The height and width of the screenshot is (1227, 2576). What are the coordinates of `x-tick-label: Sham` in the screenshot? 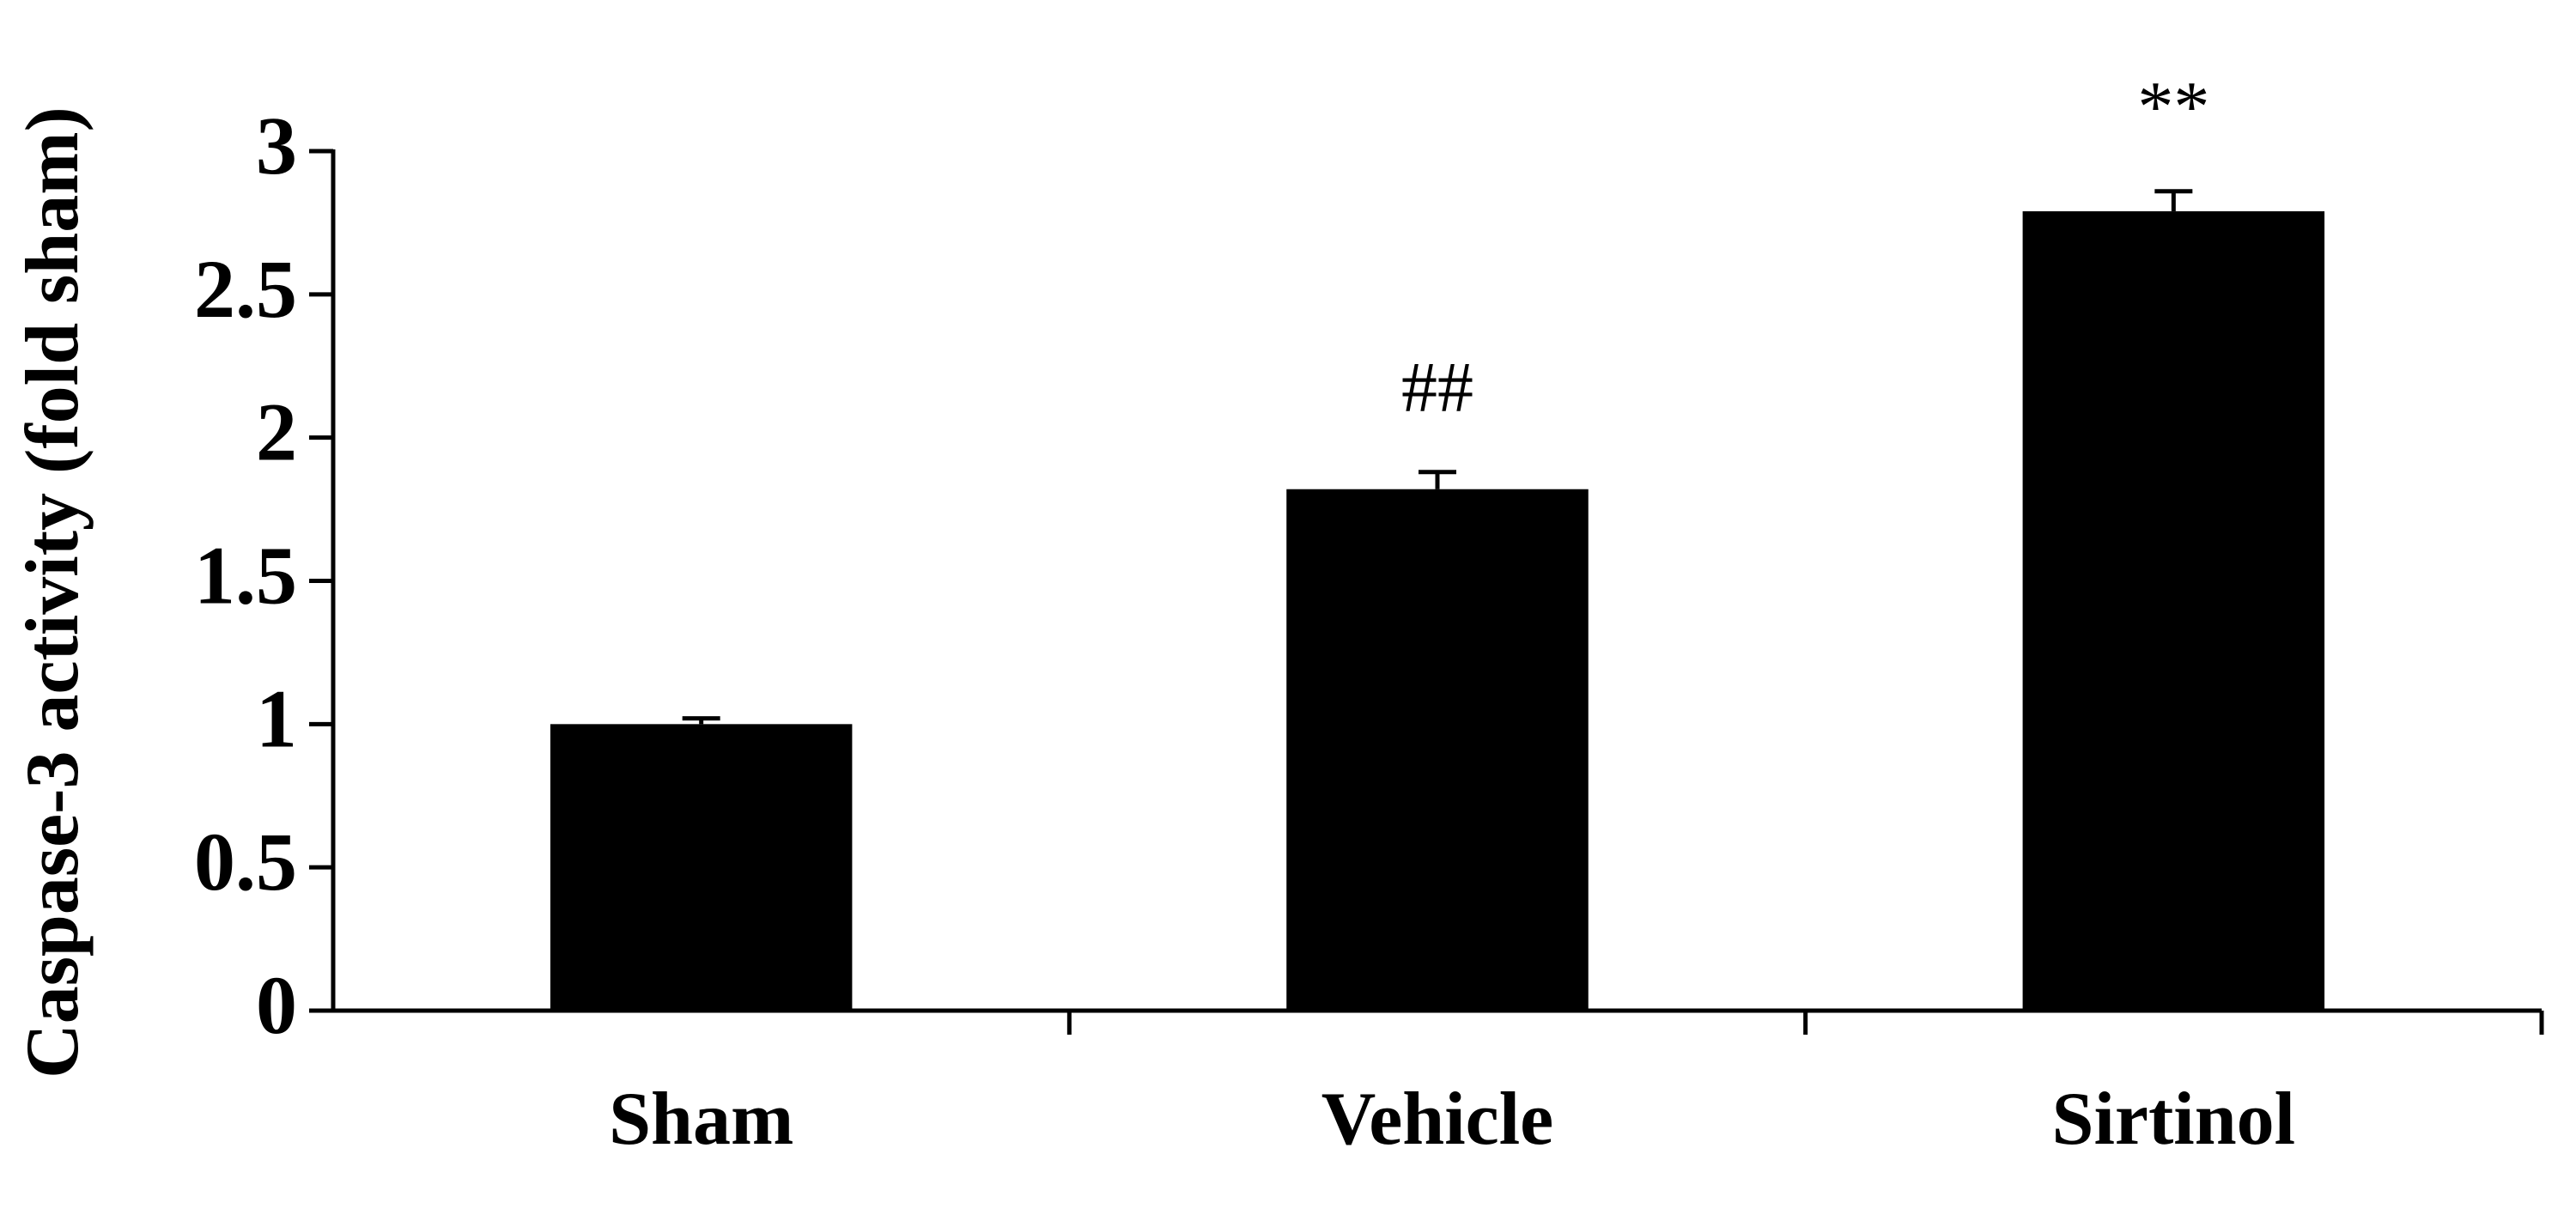 It's located at (701, 1119).